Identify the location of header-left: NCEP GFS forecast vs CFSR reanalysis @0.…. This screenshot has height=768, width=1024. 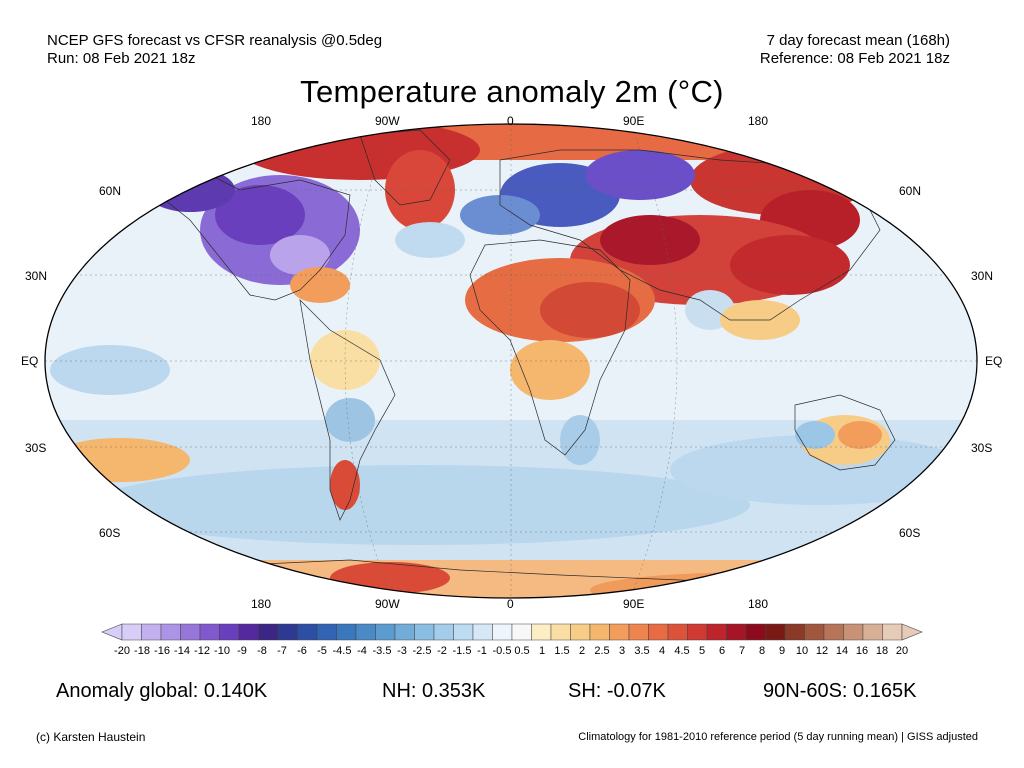
(214, 50).